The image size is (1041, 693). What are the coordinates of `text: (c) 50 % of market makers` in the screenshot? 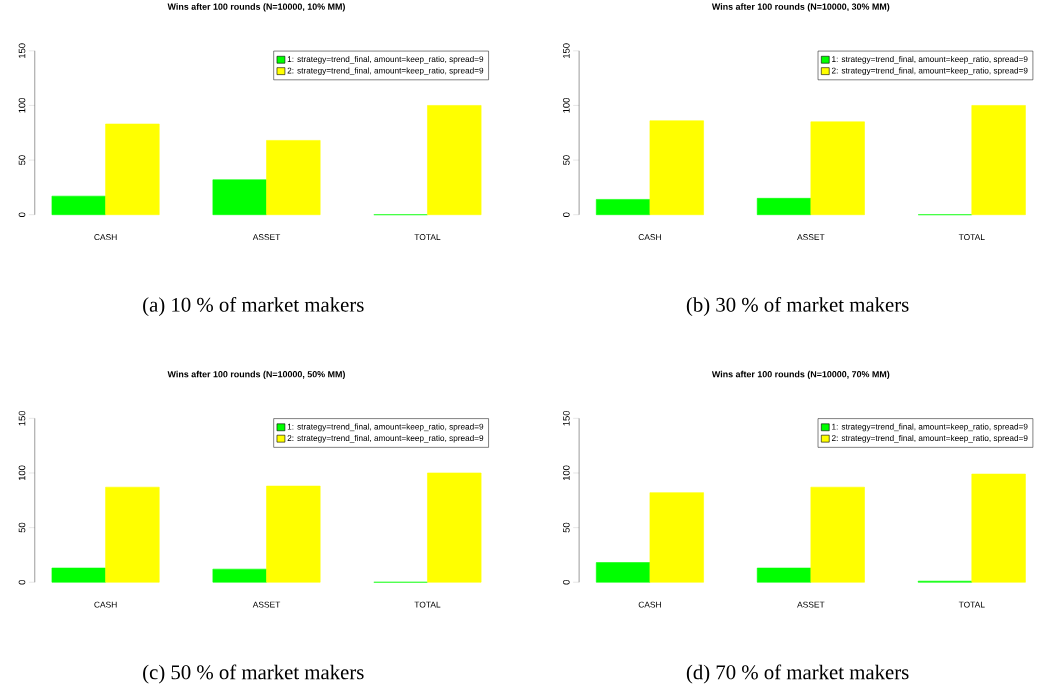 It's located at (253, 674).